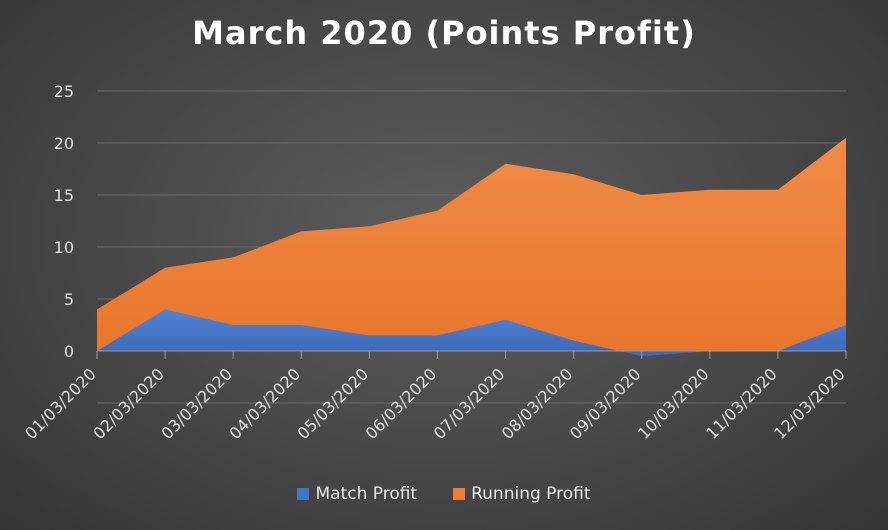 The width and height of the screenshot is (888, 530). What do you see at coordinates (196, 403) in the screenshot?
I see `x-tick-label: 03/03/2020` at bounding box center [196, 403].